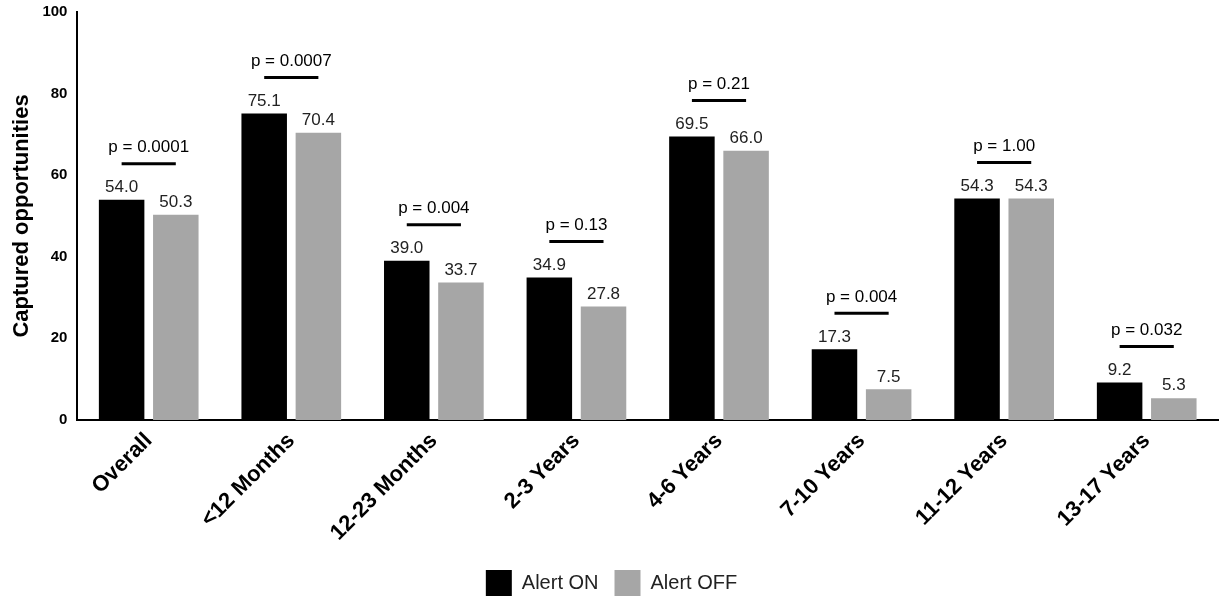 Image resolution: width=1228 pixels, height=606 pixels. What do you see at coordinates (560, 581) in the screenshot?
I see `legend-label: Alert ON` at bounding box center [560, 581].